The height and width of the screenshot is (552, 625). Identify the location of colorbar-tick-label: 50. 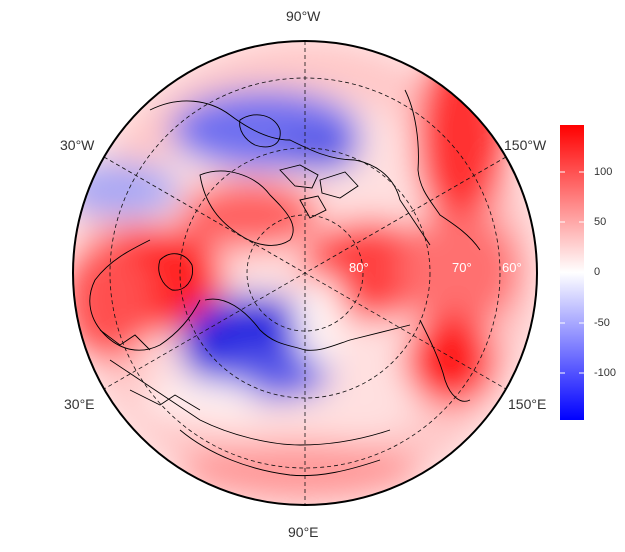
(600, 222).